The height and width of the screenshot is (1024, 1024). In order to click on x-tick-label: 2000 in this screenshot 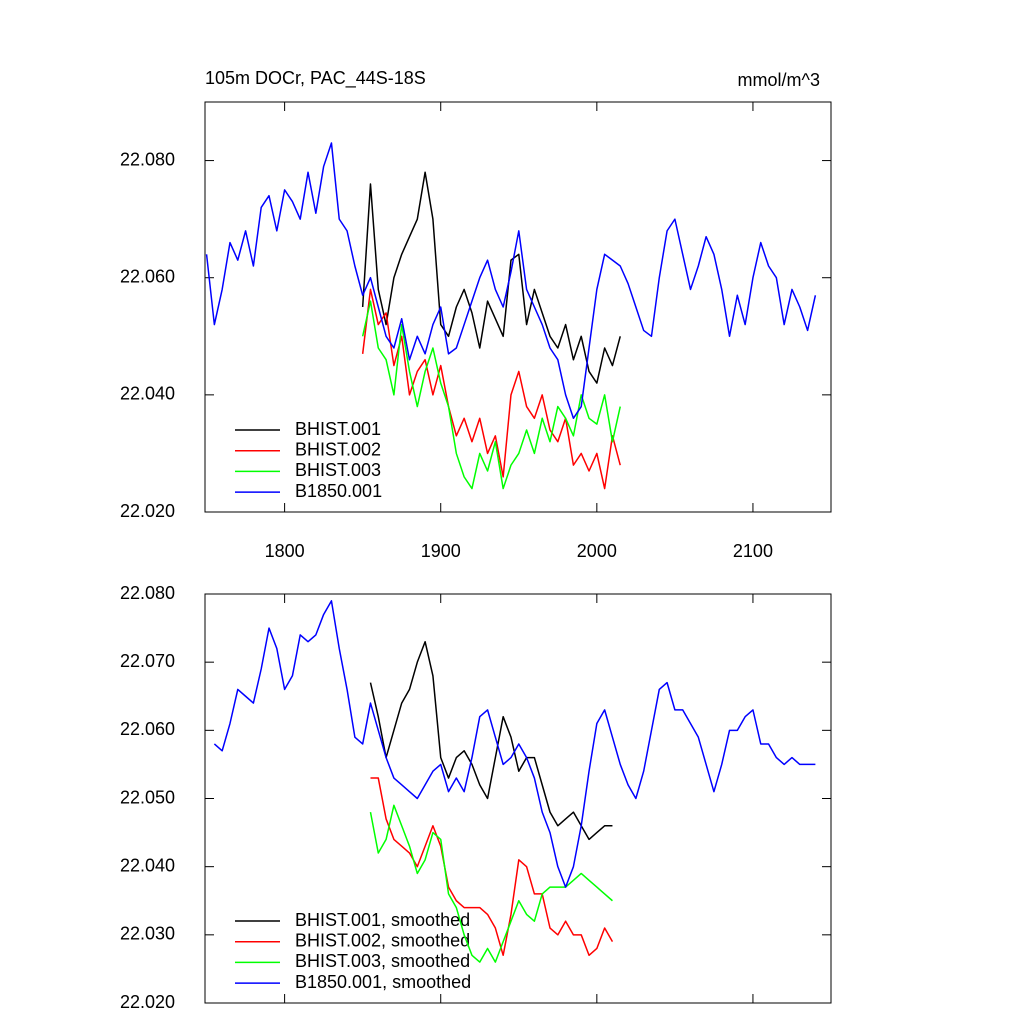, I will do `click(597, 551)`.